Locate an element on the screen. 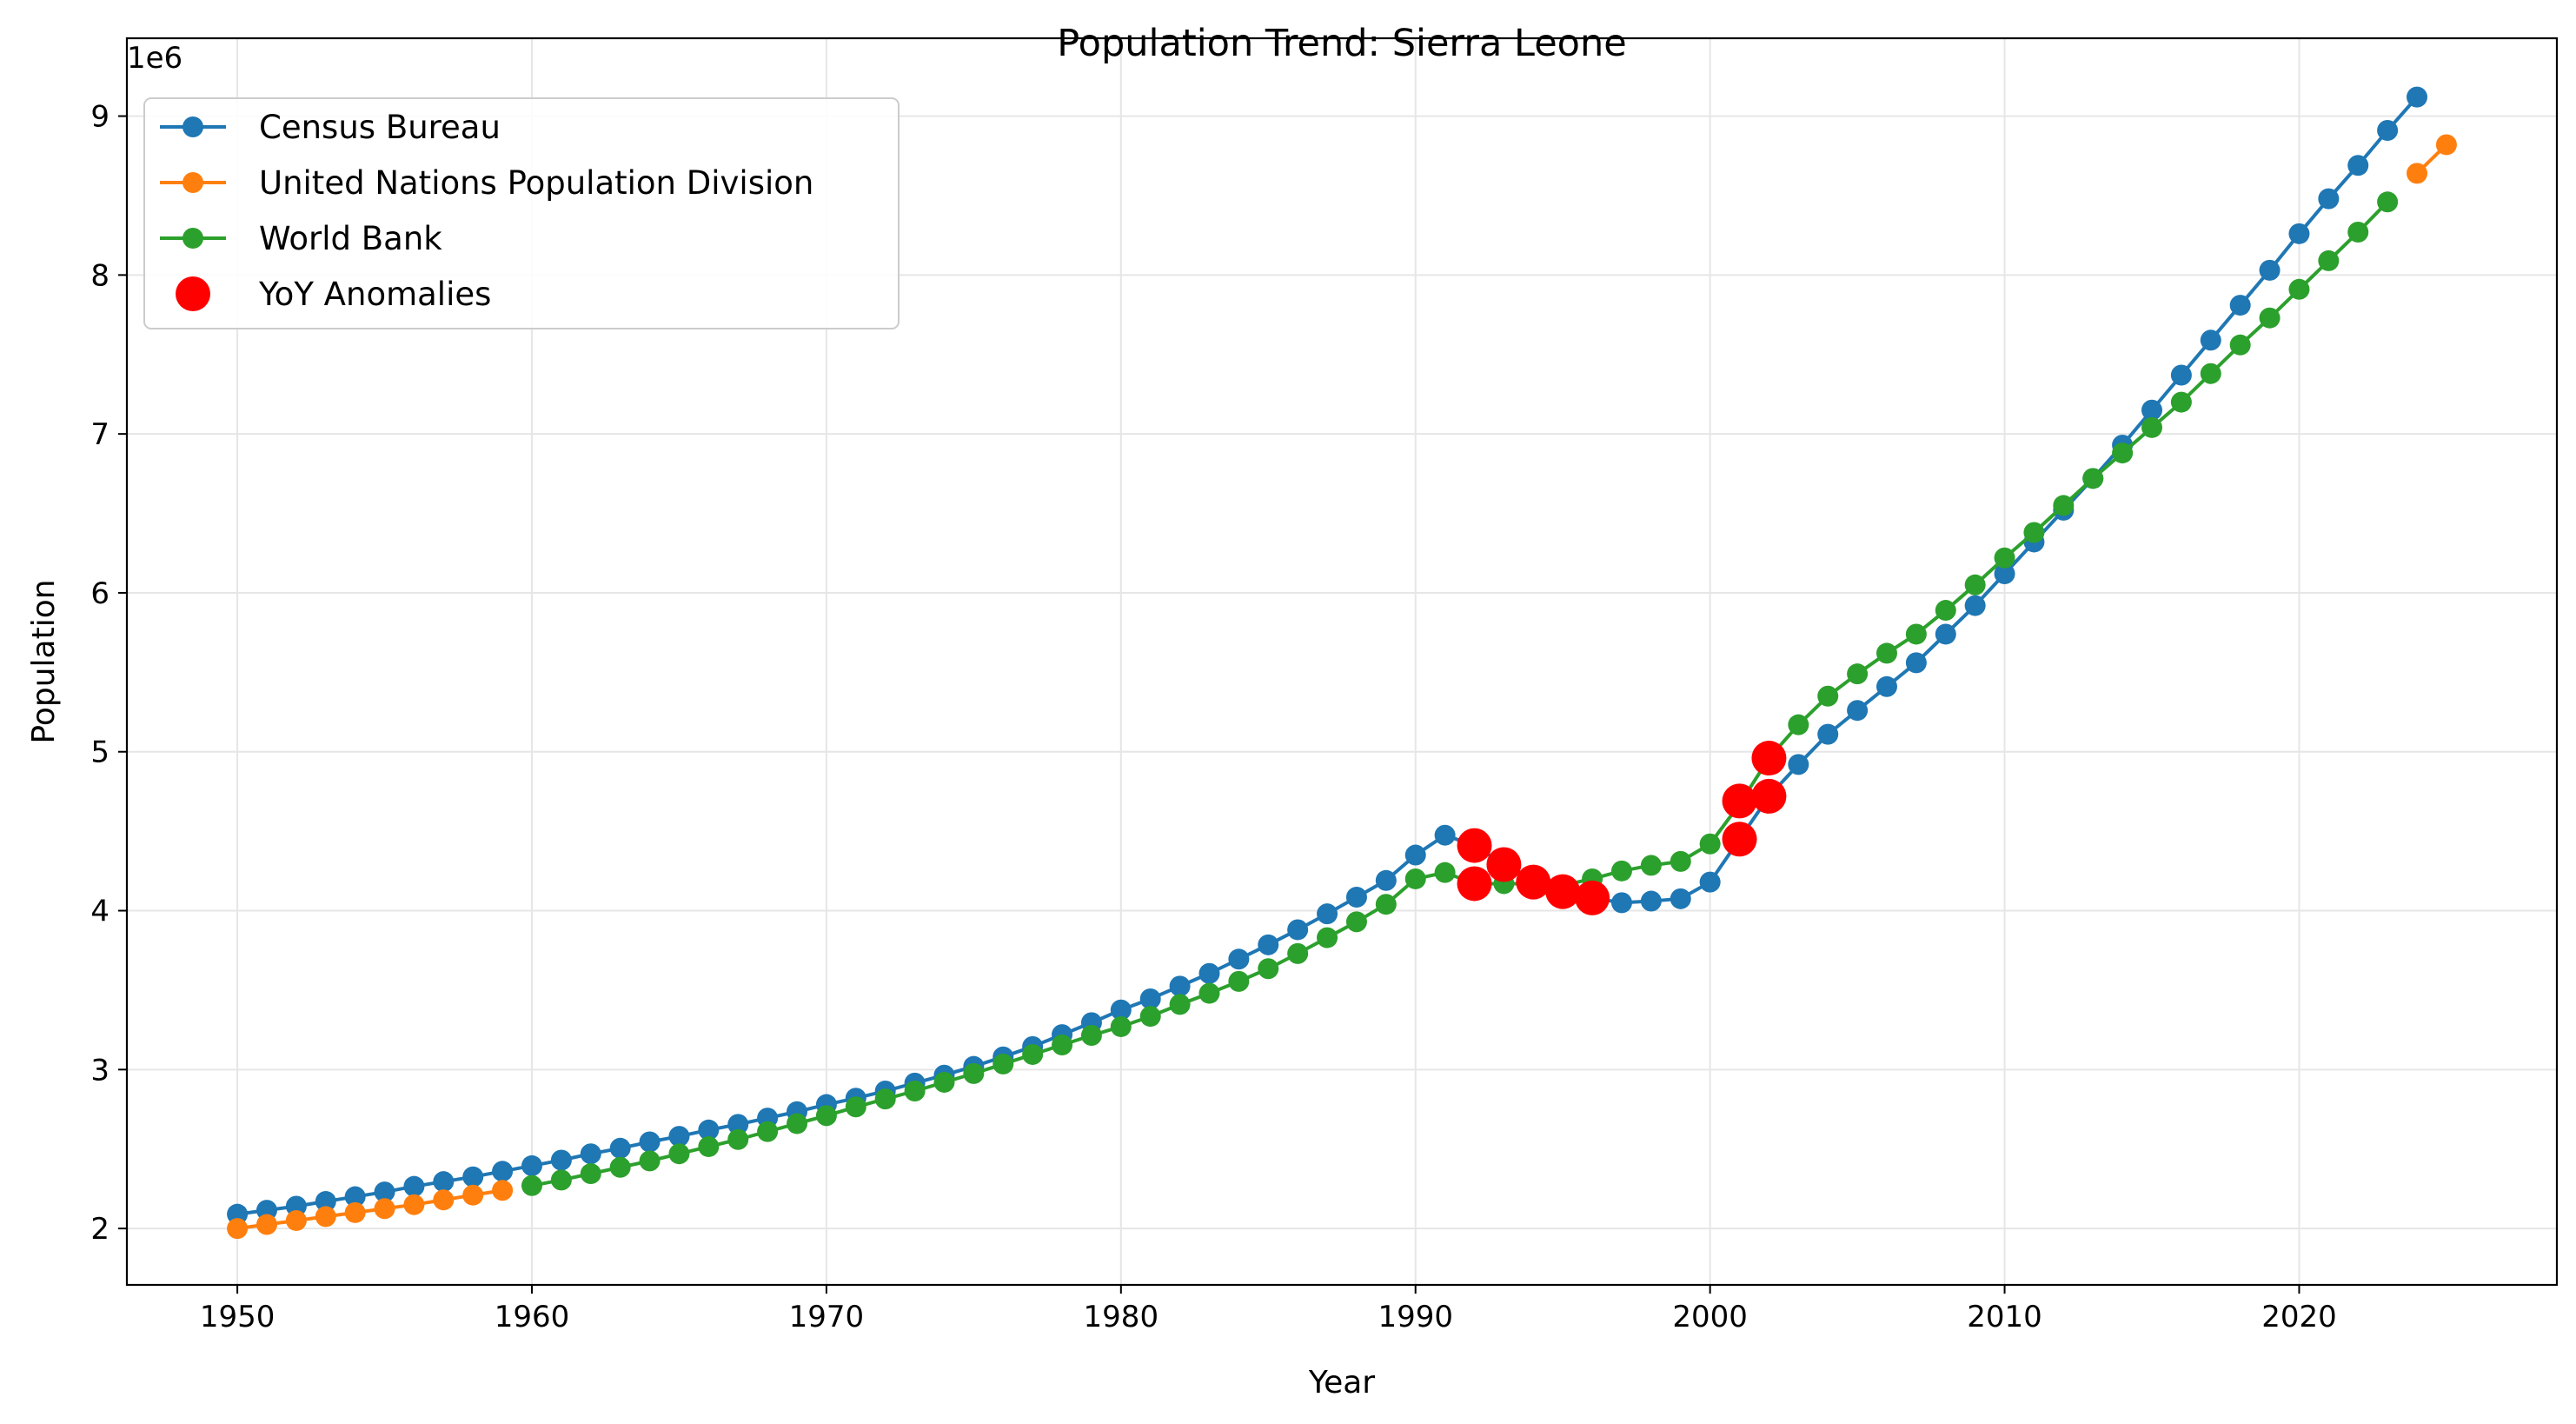 The image size is (2576, 1424). legend-label: World Bank is located at coordinates (350, 238).